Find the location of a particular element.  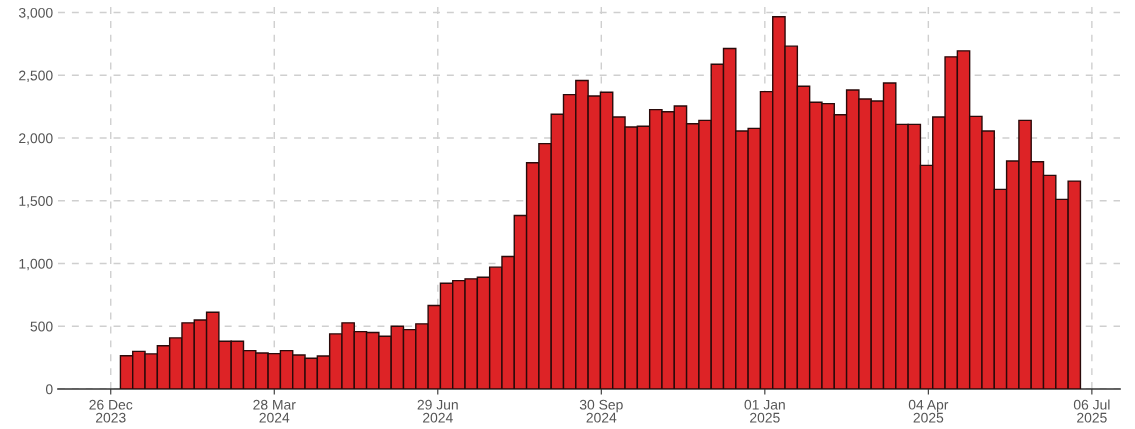

x-tick-label: 26 Dec 2023 is located at coordinates (111, 411).